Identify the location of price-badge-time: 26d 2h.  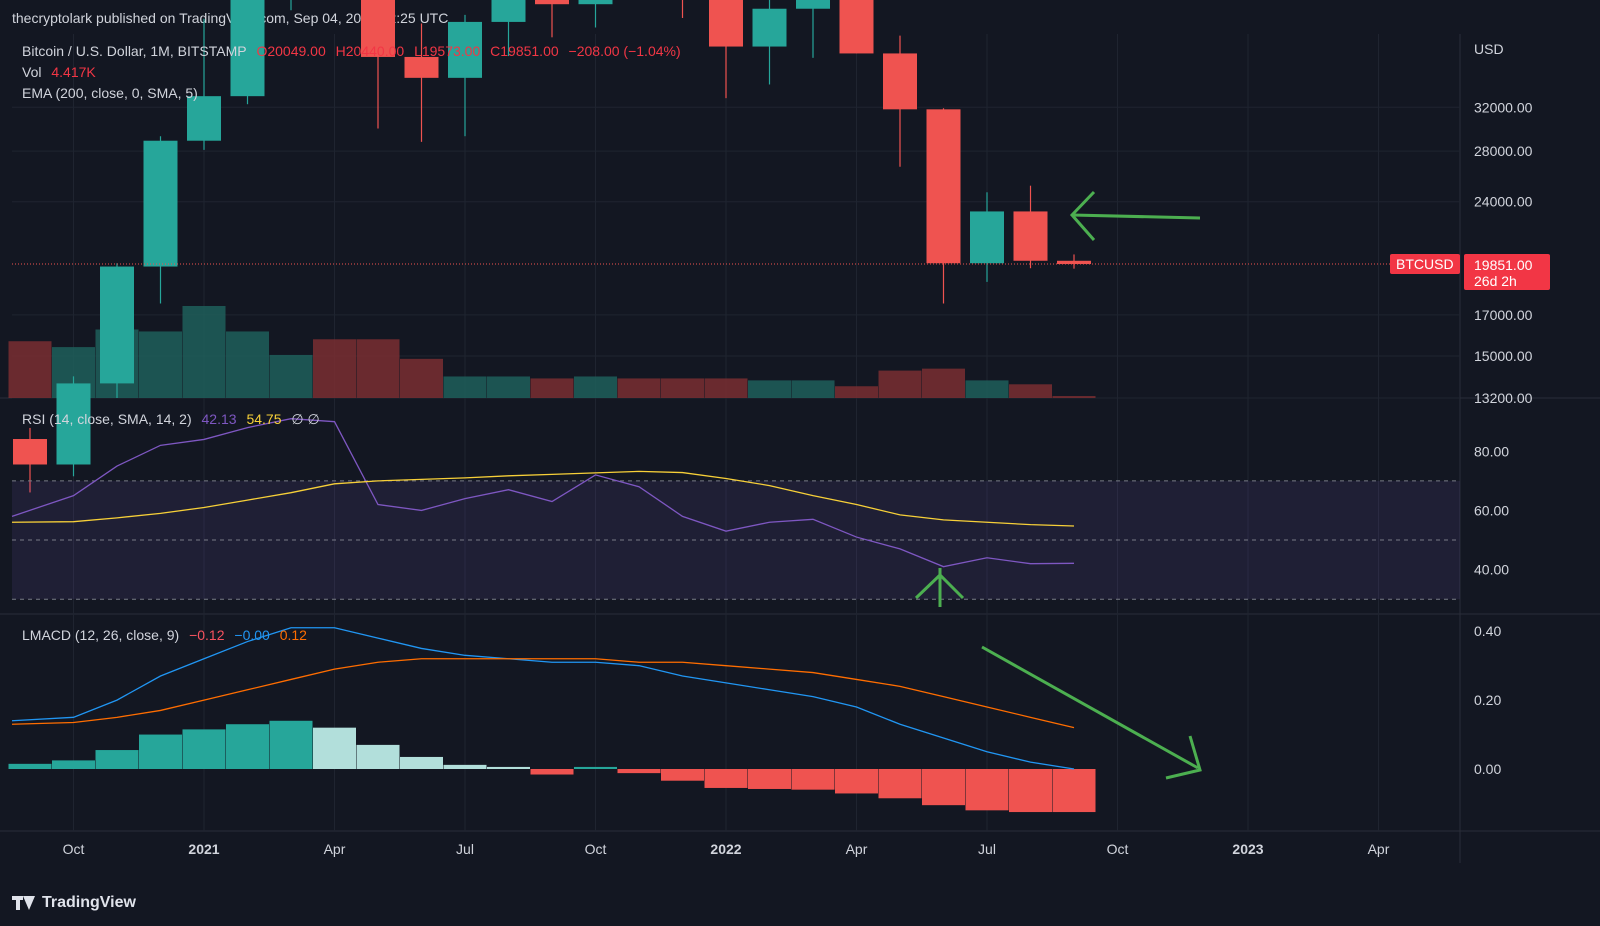
(1495, 281).